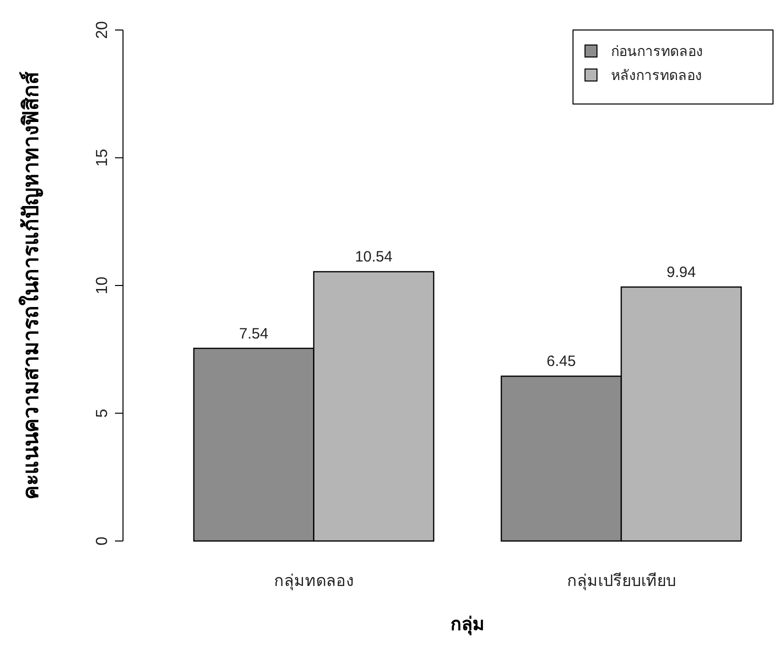 This screenshot has width=775, height=649. Describe the element at coordinates (467, 625) in the screenshot. I see `x-axis-title: กลุ่ม` at that location.